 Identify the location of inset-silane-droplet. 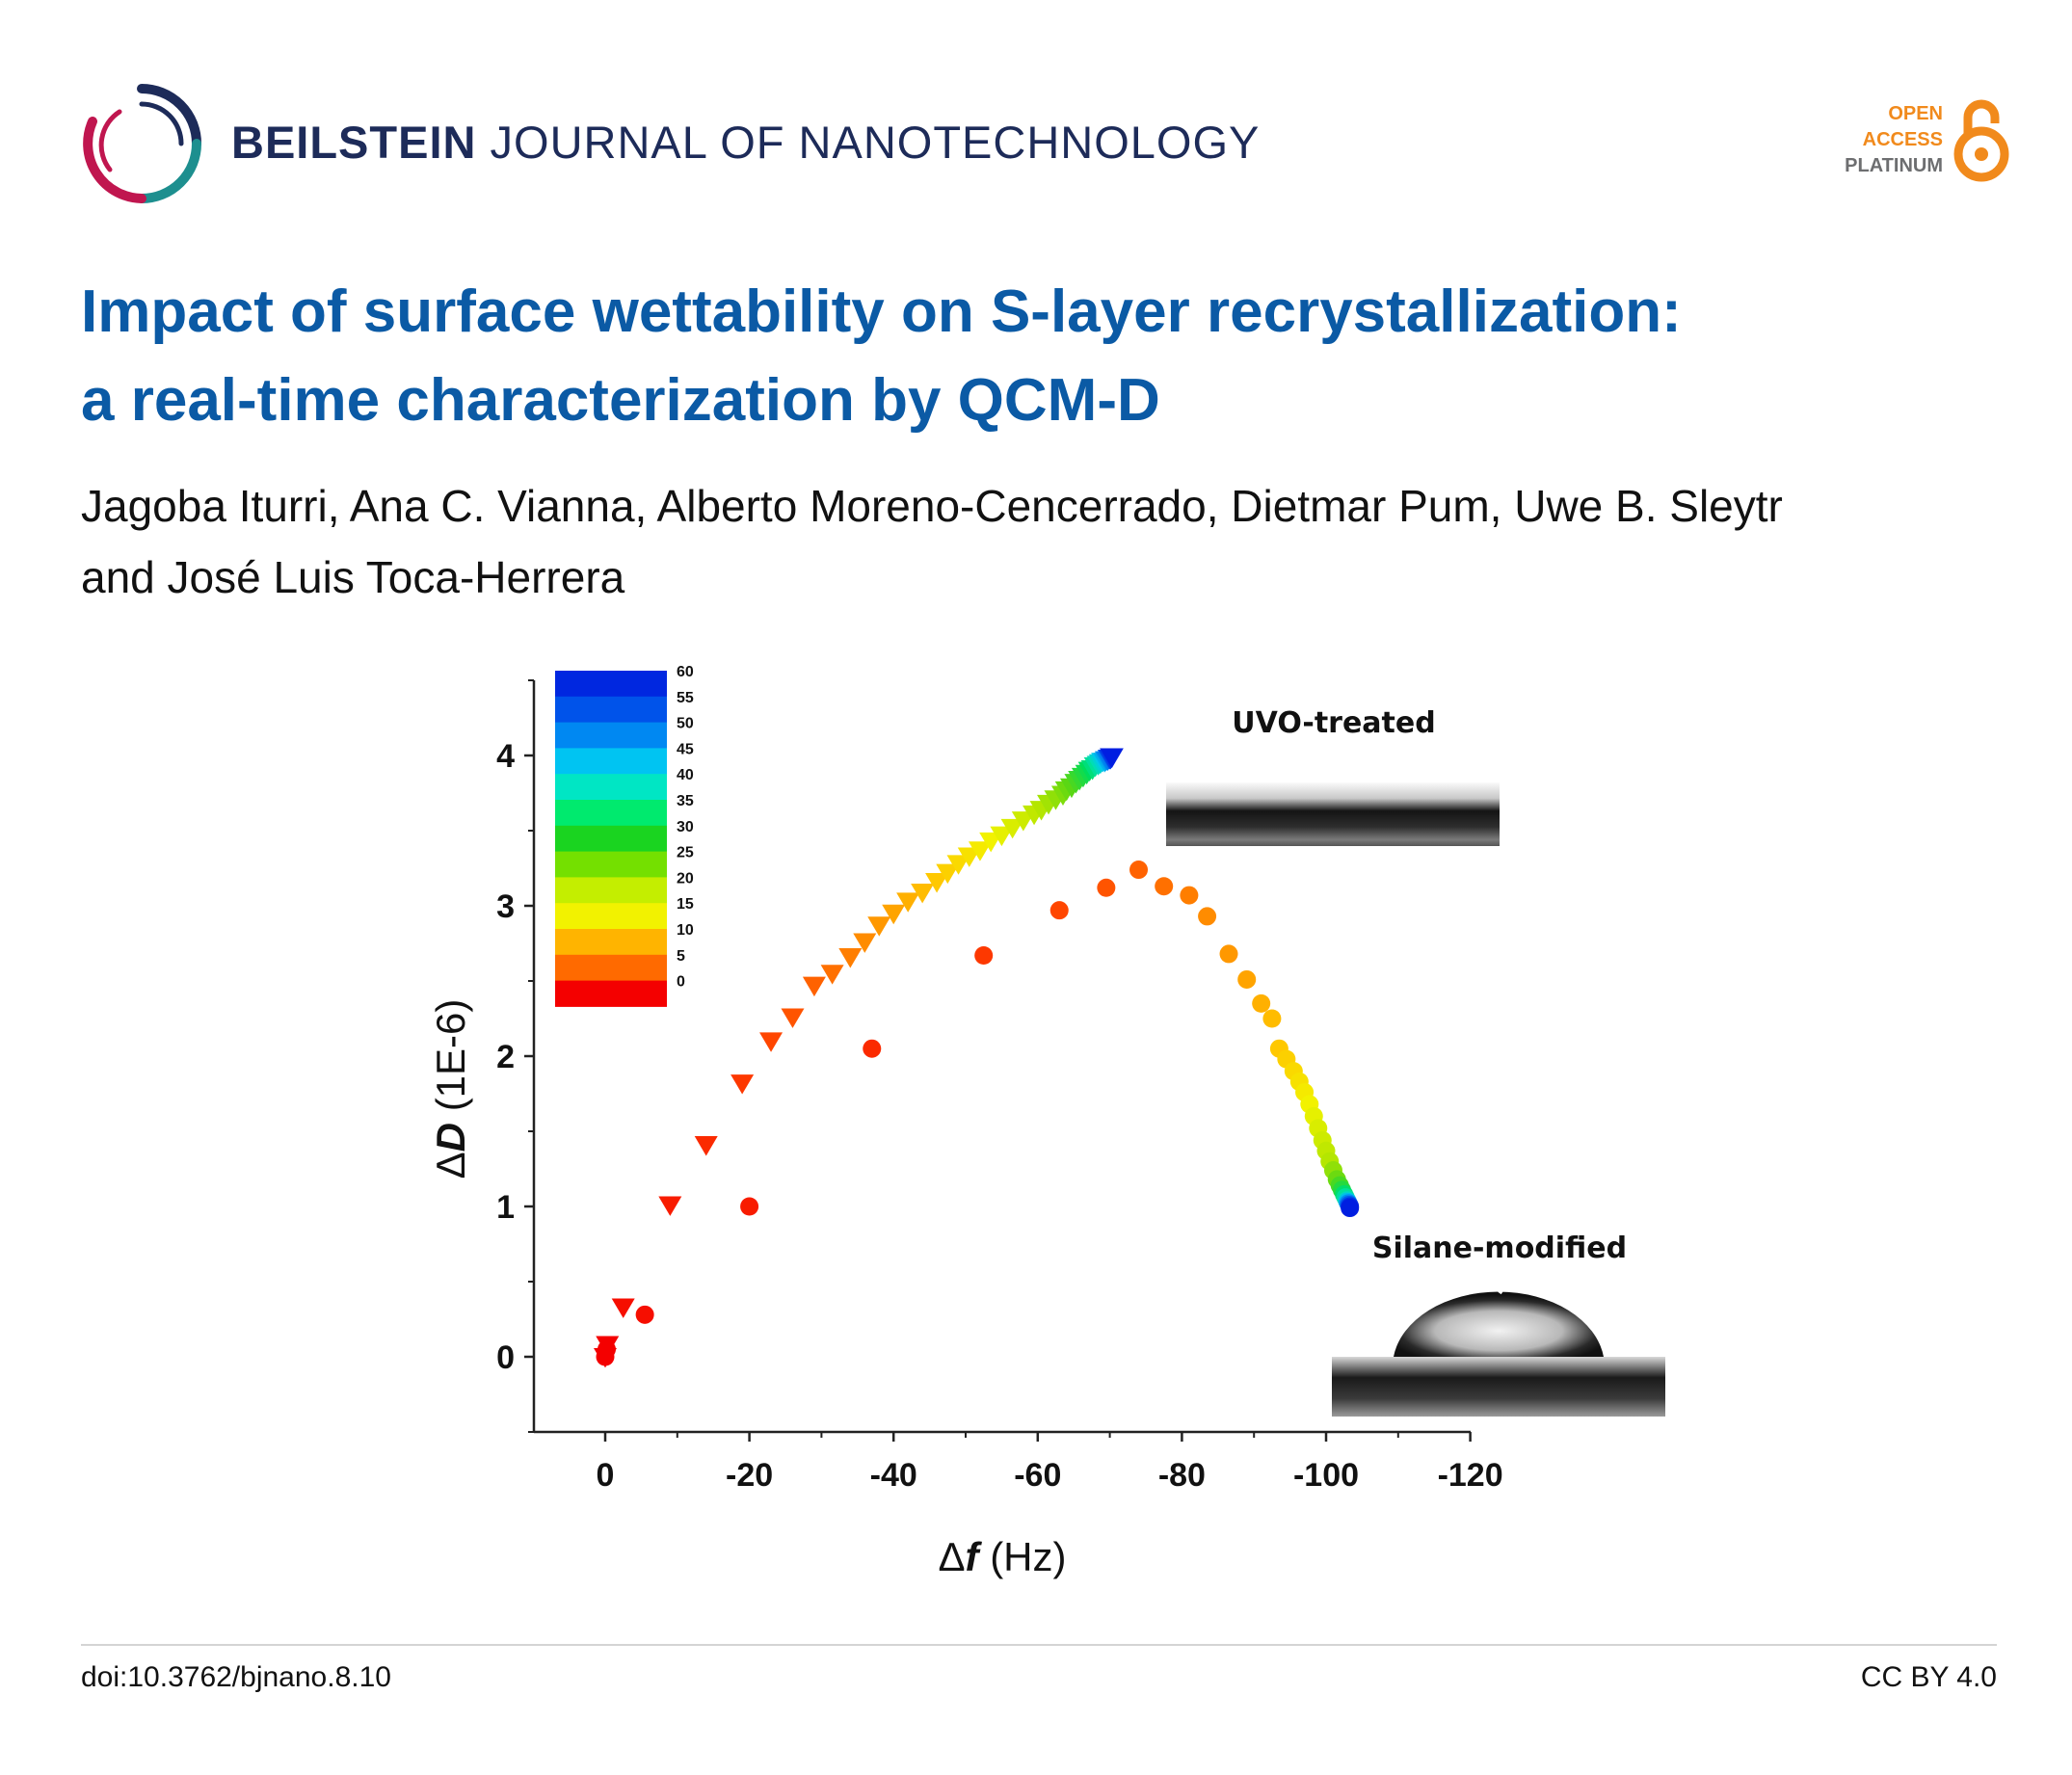
(1499, 1324).